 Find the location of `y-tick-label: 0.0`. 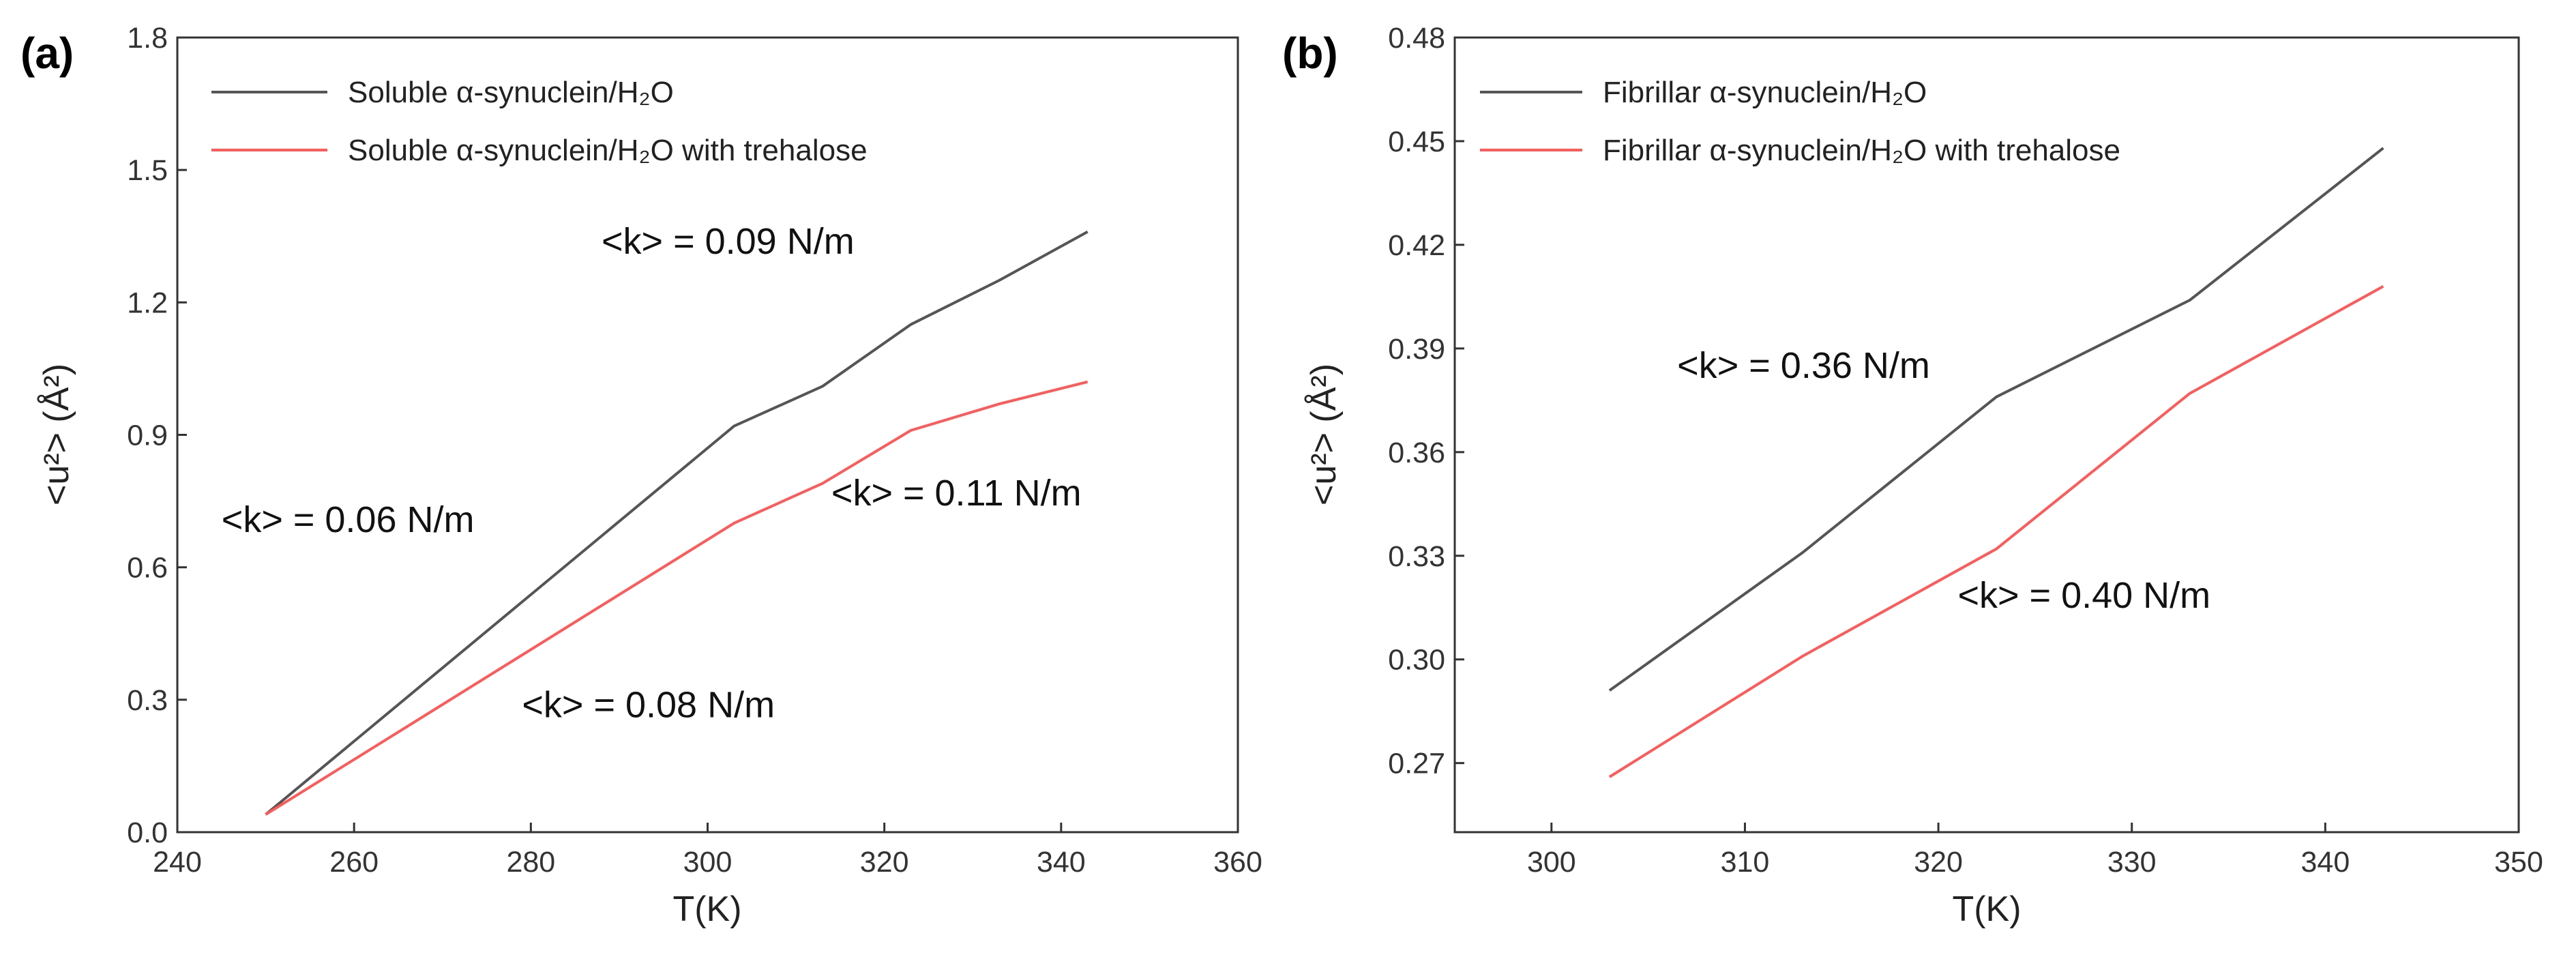

y-tick-label: 0.0 is located at coordinates (147, 832).